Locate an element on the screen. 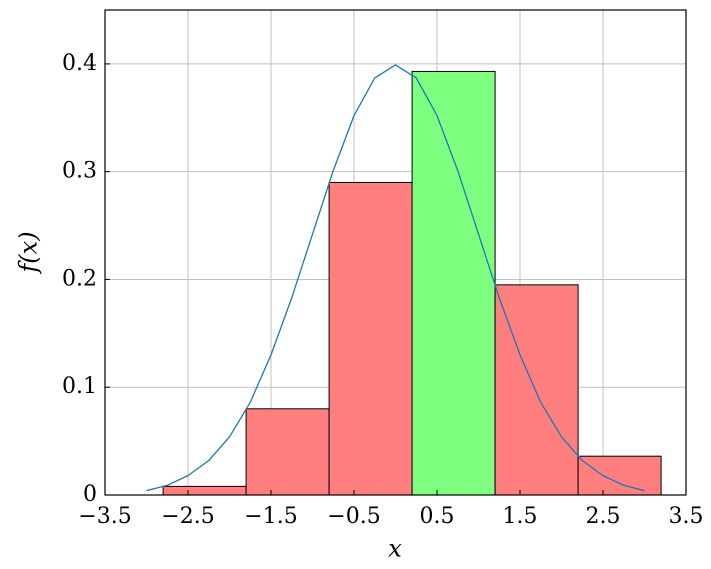 Image resolution: width=711 pixels, height=569 pixels. x-tick-label: 3.5 is located at coordinates (686, 516).